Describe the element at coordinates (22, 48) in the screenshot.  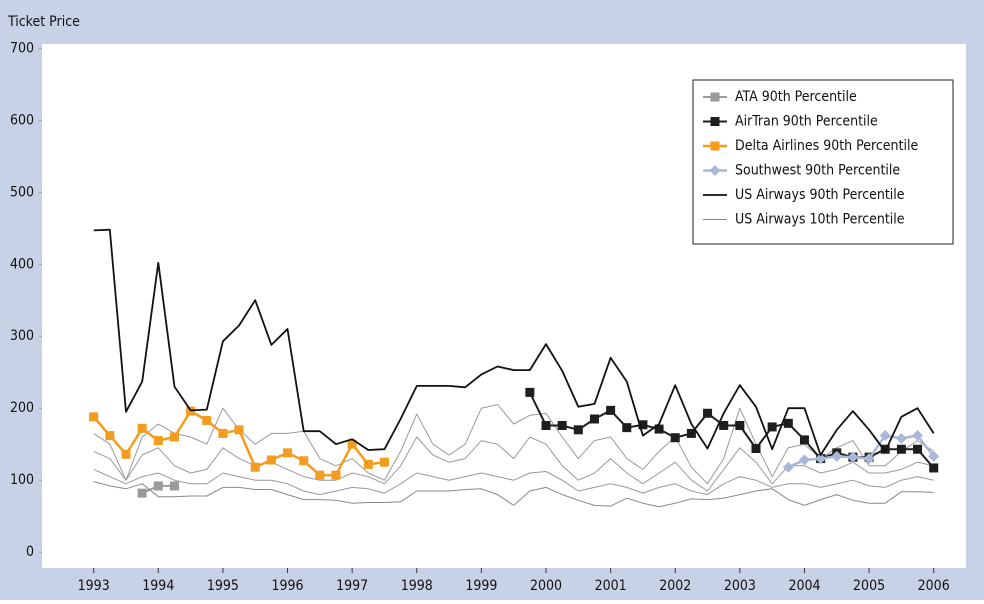
I see `y-tick-label: 700` at that location.